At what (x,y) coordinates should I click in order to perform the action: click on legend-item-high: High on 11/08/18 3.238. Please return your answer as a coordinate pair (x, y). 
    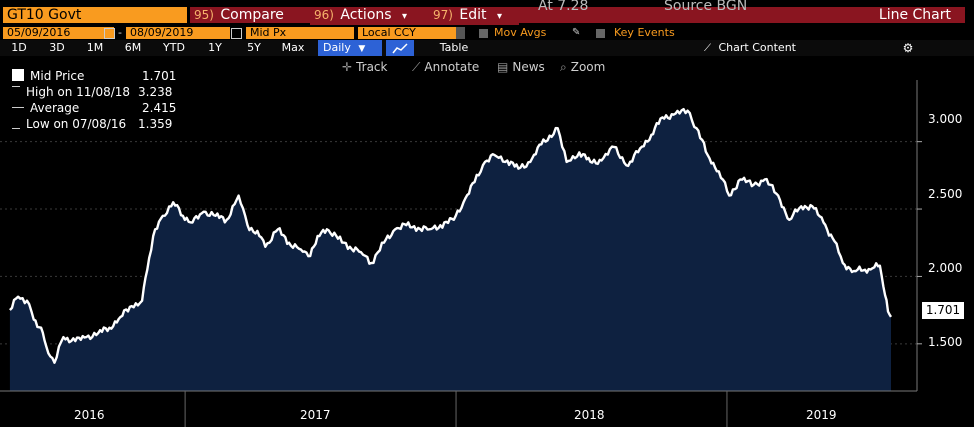
    Looking at the image, I should click on (92, 92).